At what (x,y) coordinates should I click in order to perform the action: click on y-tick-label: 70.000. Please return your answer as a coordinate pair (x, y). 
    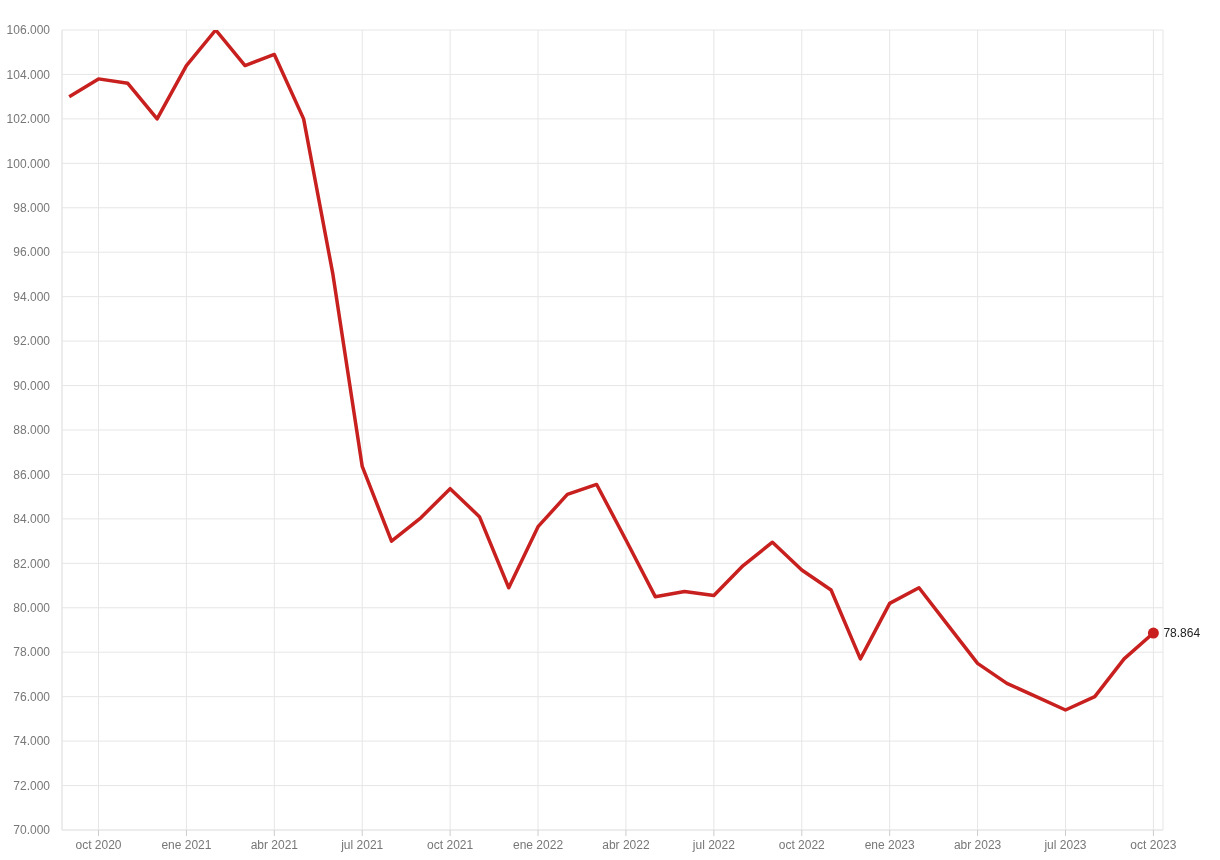
    Looking at the image, I should click on (32, 830).